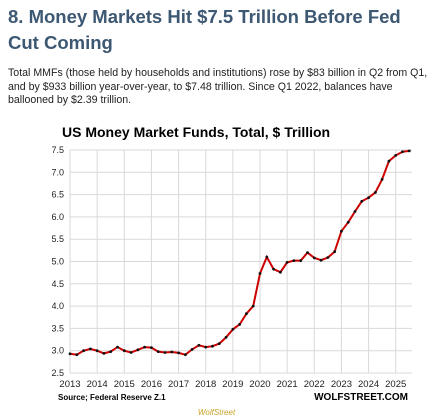 Image resolution: width=433 pixels, height=420 pixels. What do you see at coordinates (58, 351) in the screenshot?
I see `y-tick-label: 3.0` at bounding box center [58, 351].